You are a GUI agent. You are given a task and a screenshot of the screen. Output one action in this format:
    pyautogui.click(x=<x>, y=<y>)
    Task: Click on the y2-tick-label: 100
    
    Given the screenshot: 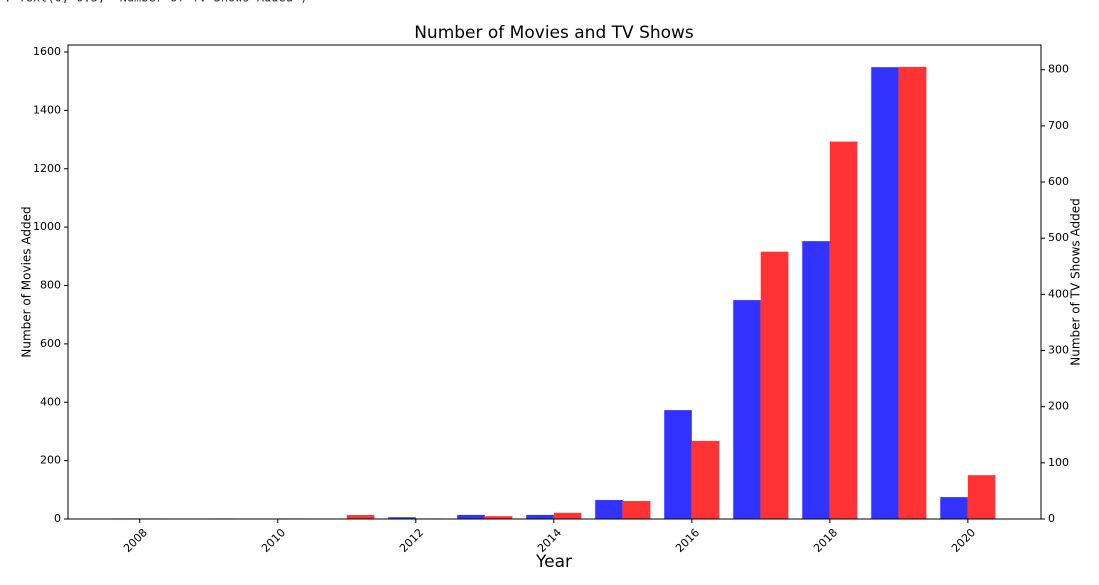 What is the action you would take?
    pyautogui.click(x=1058, y=462)
    